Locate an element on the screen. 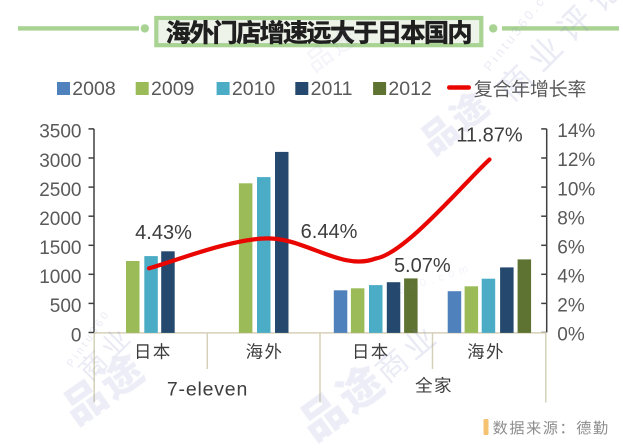 This screenshot has height=448, width=623. svg-text: 3500 is located at coordinates (60, 132).